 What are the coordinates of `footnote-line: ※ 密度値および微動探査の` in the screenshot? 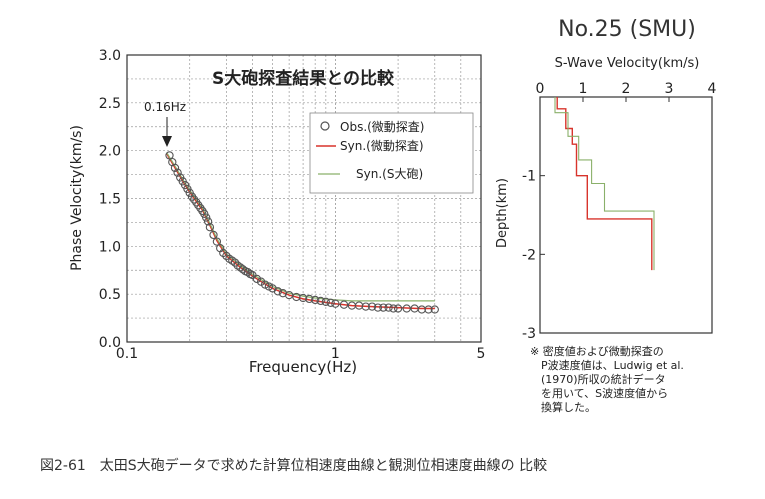 It's located at (597, 351).